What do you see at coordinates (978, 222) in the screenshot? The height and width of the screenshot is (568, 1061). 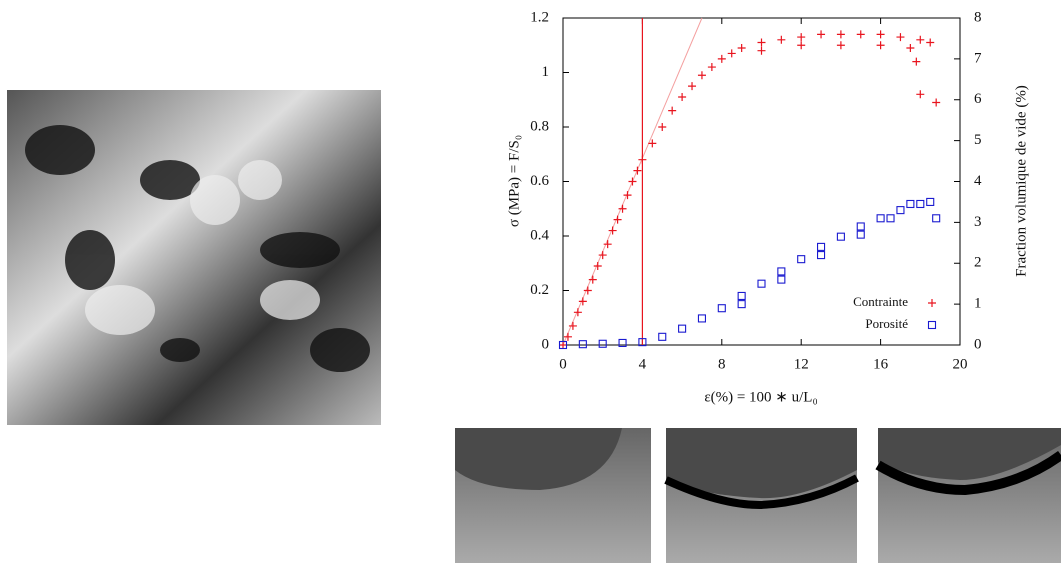 I see `y2-tick-label: 3` at bounding box center [978, 222].